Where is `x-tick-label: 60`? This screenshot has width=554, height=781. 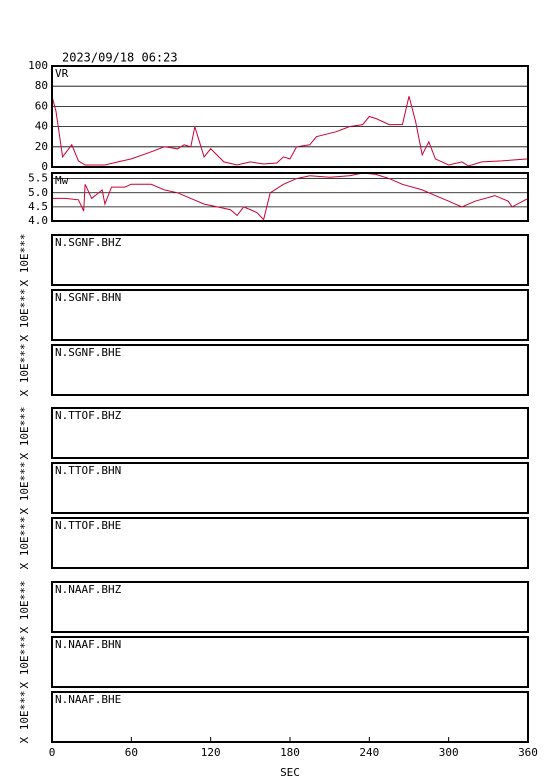
x-tick-label: 60 is located at coordinates (131, 752).